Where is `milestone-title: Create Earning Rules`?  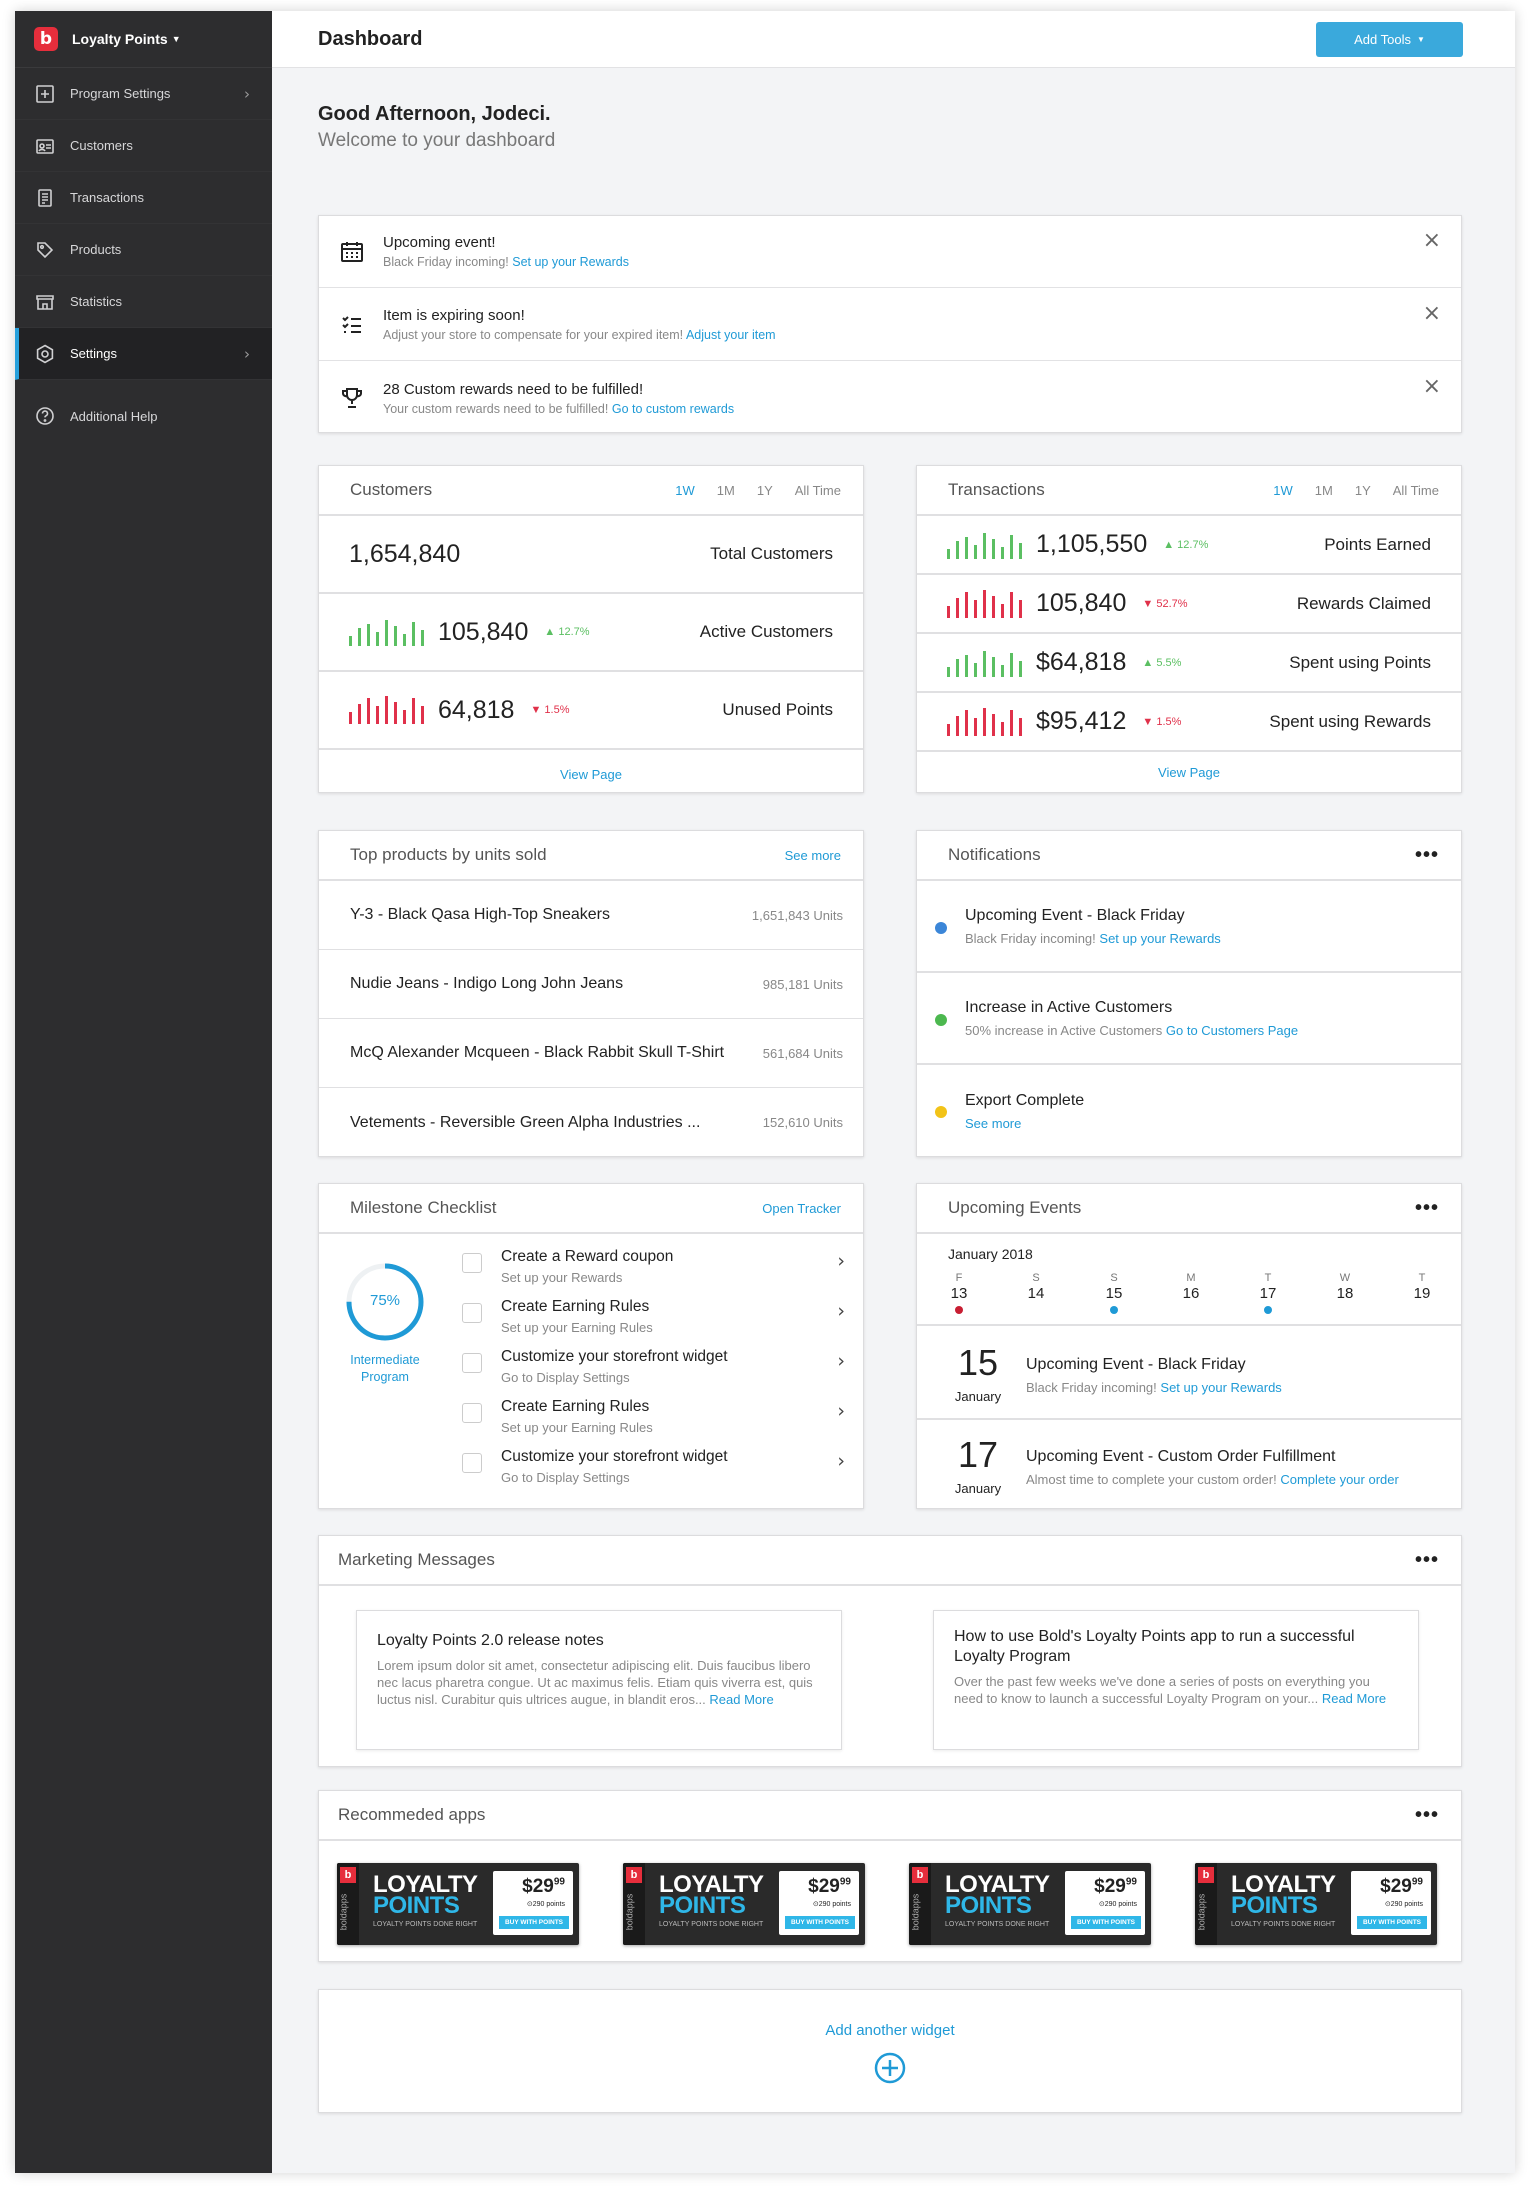 milestone-title: Create Earning Rules is located at coordinates (575, 1406).